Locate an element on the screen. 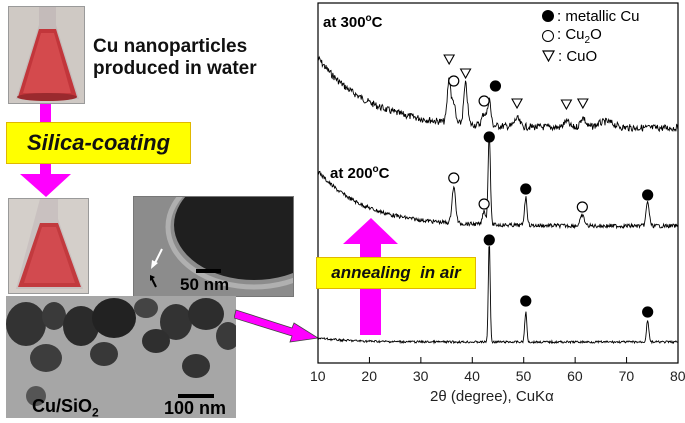  trace-as-prepared-200c is located at coordinates (498, 182).